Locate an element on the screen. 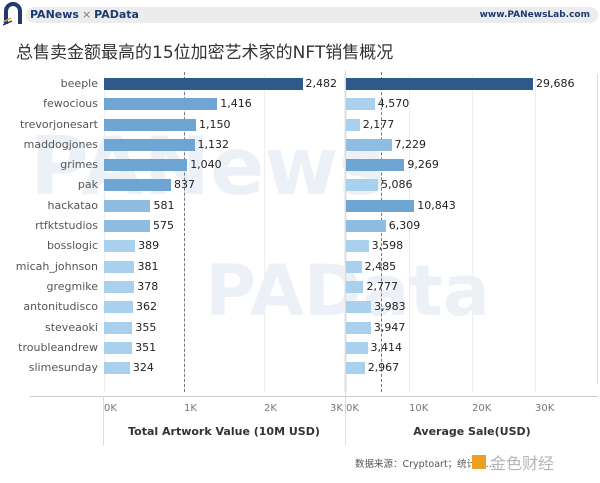  bar-value-label: 355 is located at coordinates (146, 327).